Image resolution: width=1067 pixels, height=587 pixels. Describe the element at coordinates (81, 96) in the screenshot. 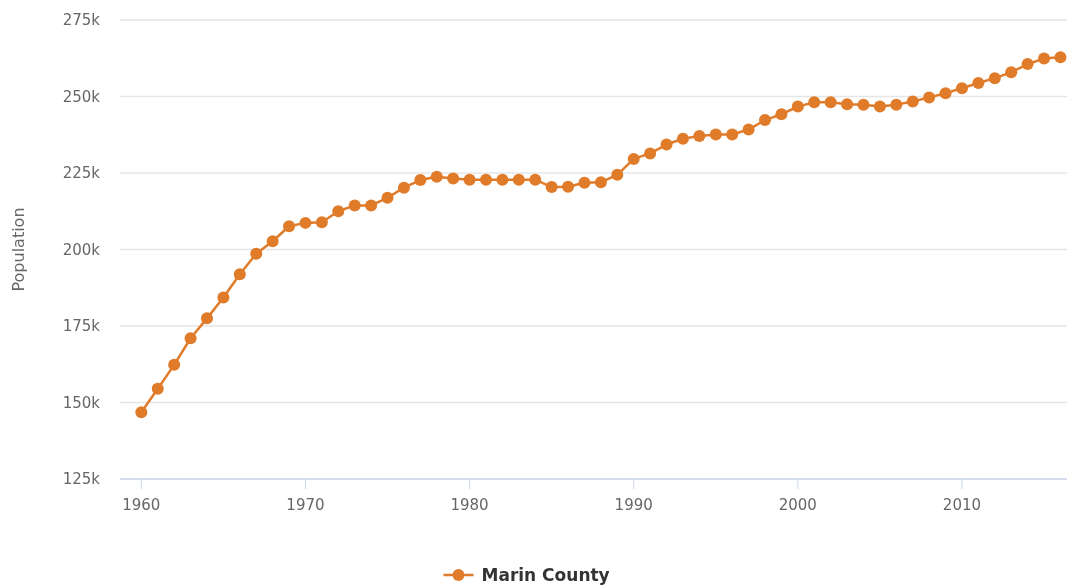

I see `y-tick-label: 250k` at that location.